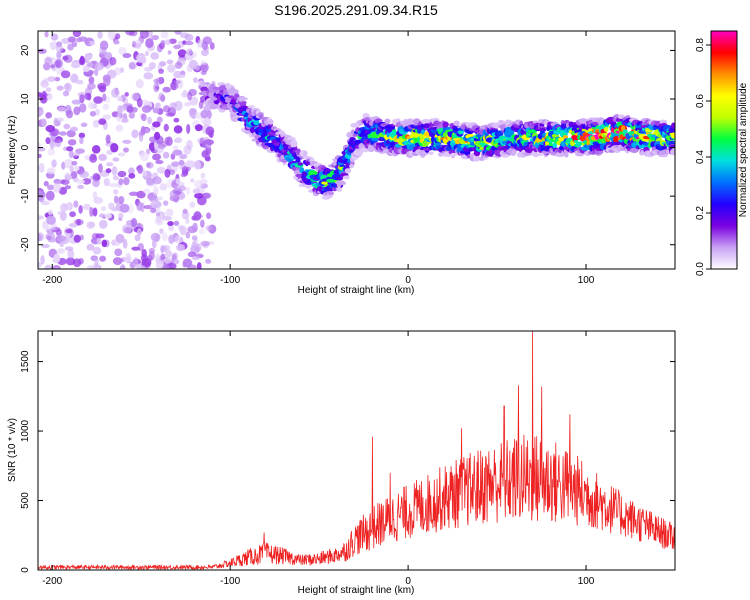  I want to click on colorbar-label: Normalized spectral amplitude, so click(743, 149).